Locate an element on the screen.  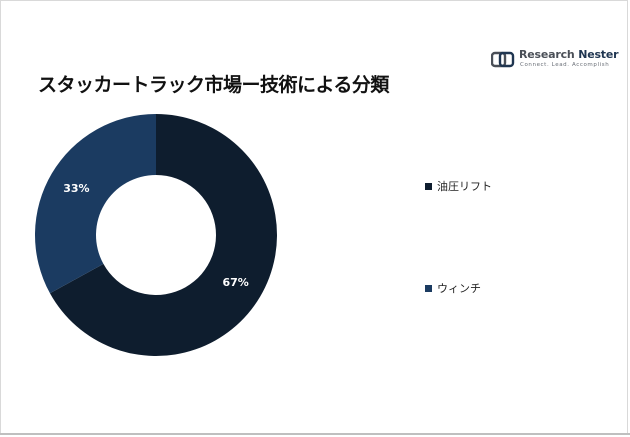
logo-name-research: Research is located at coordinates (547, 54).